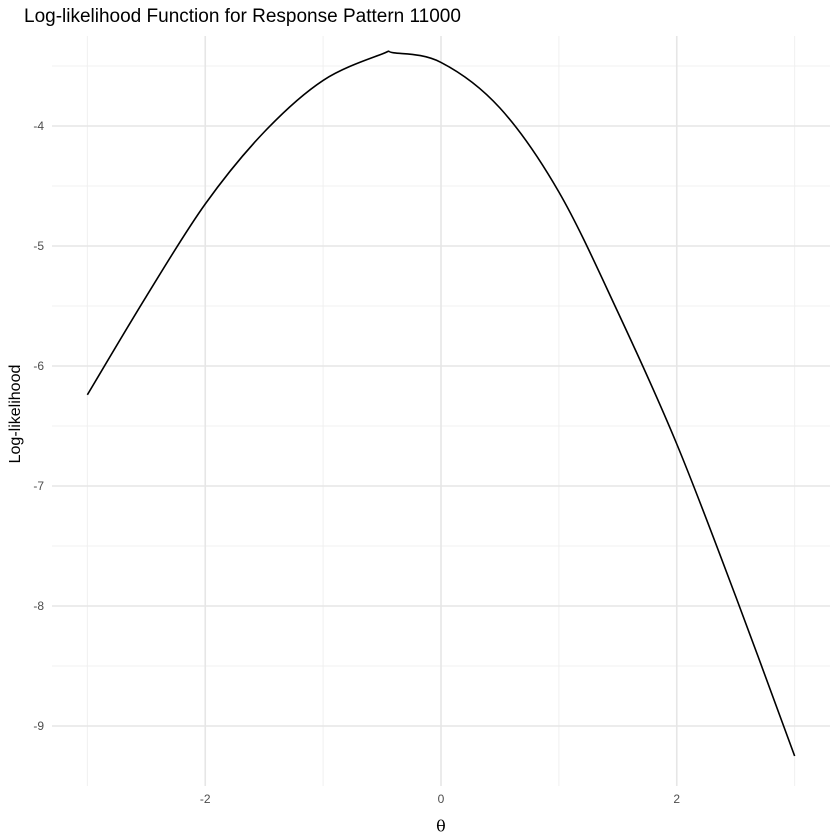 The height and width of the screenshot is (840, 840). I want to click on y-tick-label: -6, so click(38, 366).